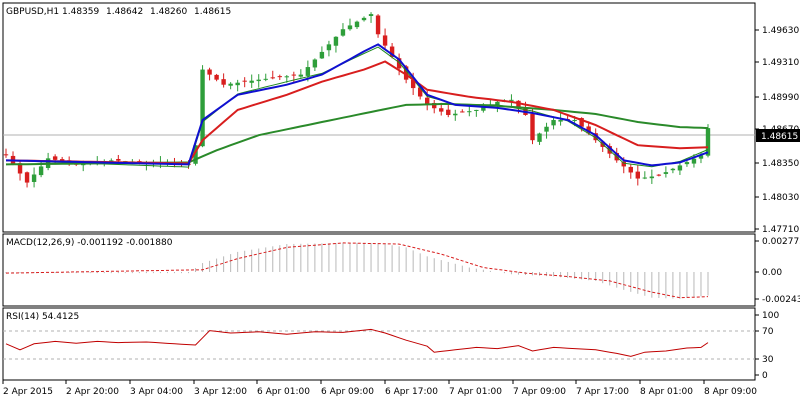 This screenshot has height=400, width=800. What do you see at coordinates (475, 392) in the screenshot?
I see `time-tick-label: 7 Apr 01:00` at bounding box center [475, 392].